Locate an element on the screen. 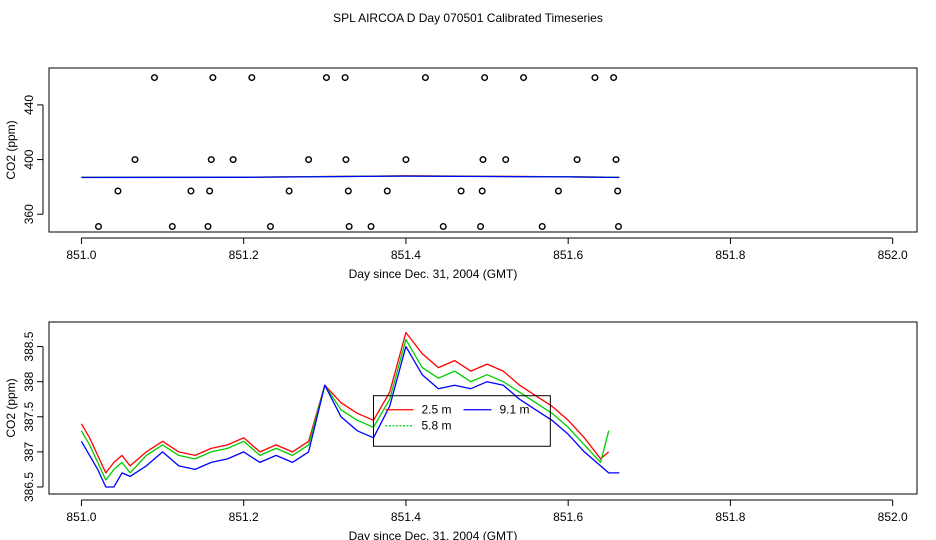 This screenshot has height=540, width=936. legend-label: 5.8 m is located at coordinates (436, 426).